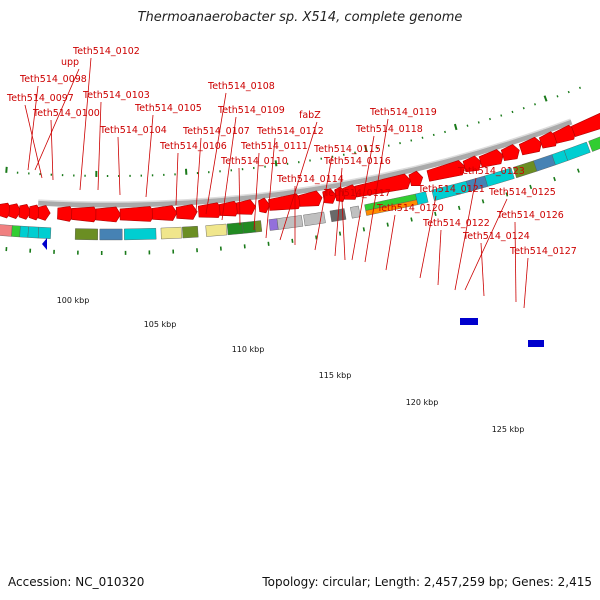 Image resolution: width=600 pixels, height=600 pixels. I want to click on gene-label: Teth514_0100, so click(66, 113).